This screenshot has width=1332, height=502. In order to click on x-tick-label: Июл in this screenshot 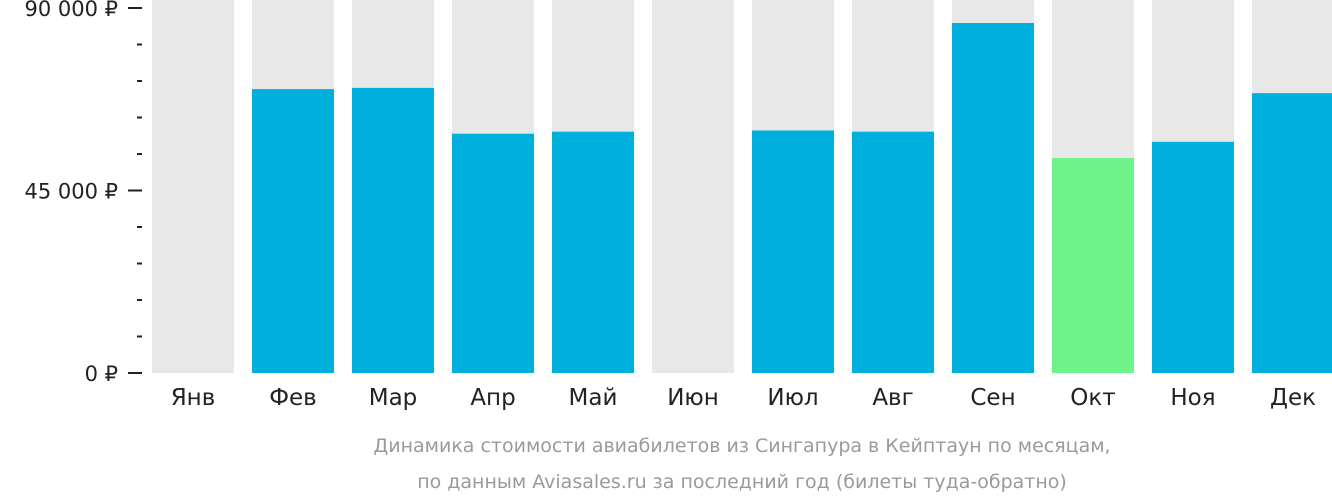, I will do `click(792, 398)`.